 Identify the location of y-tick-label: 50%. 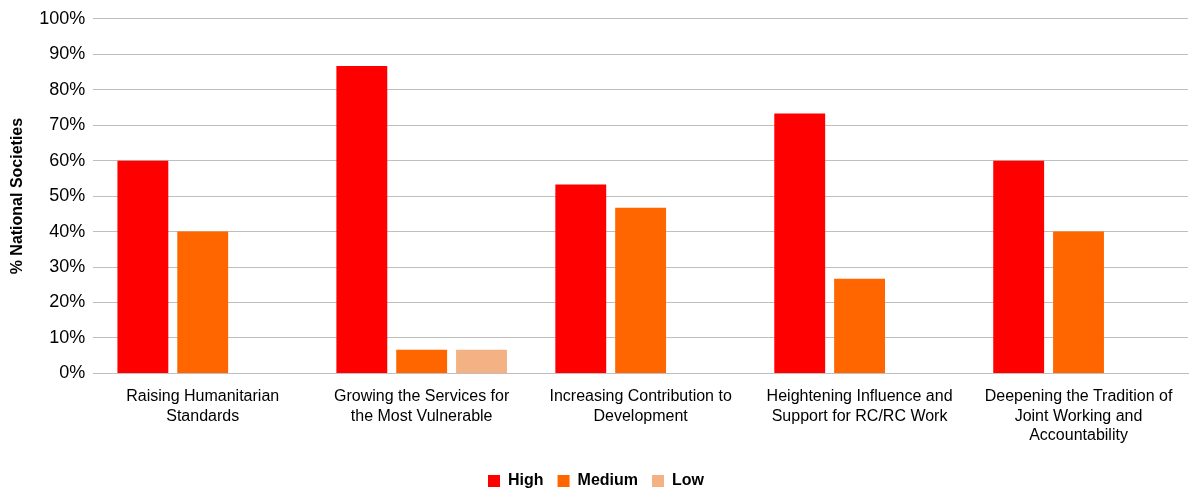
(67, 195).